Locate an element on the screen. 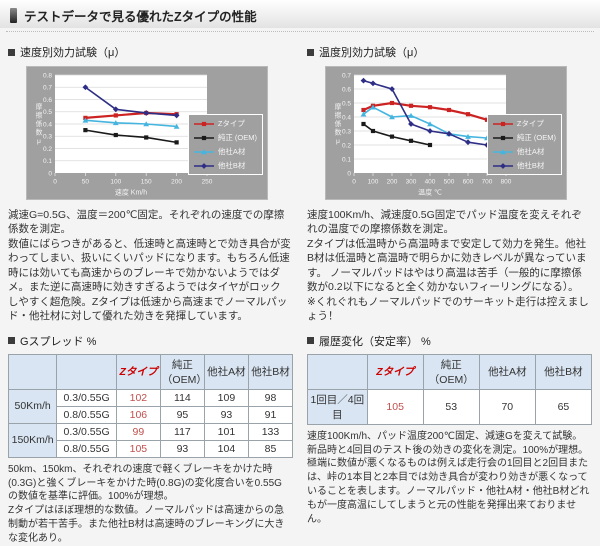 This screenshot has width=600, height=546. speed-chart-legend: Zタイプ純正 (OEM) 他社A材他社B材 is located at coordinates (225, 144).